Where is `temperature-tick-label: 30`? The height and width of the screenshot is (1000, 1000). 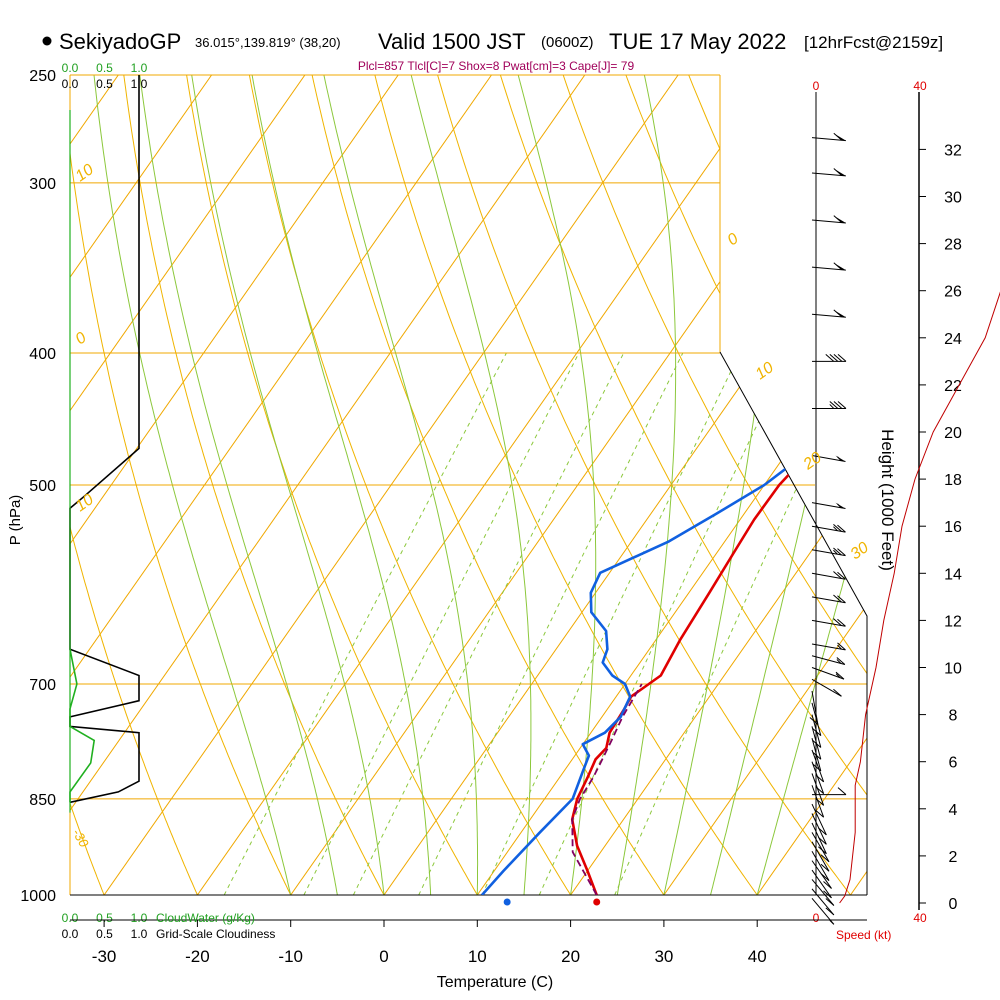 temperature-tick-label: 30 is located at coordinates (663, 956).